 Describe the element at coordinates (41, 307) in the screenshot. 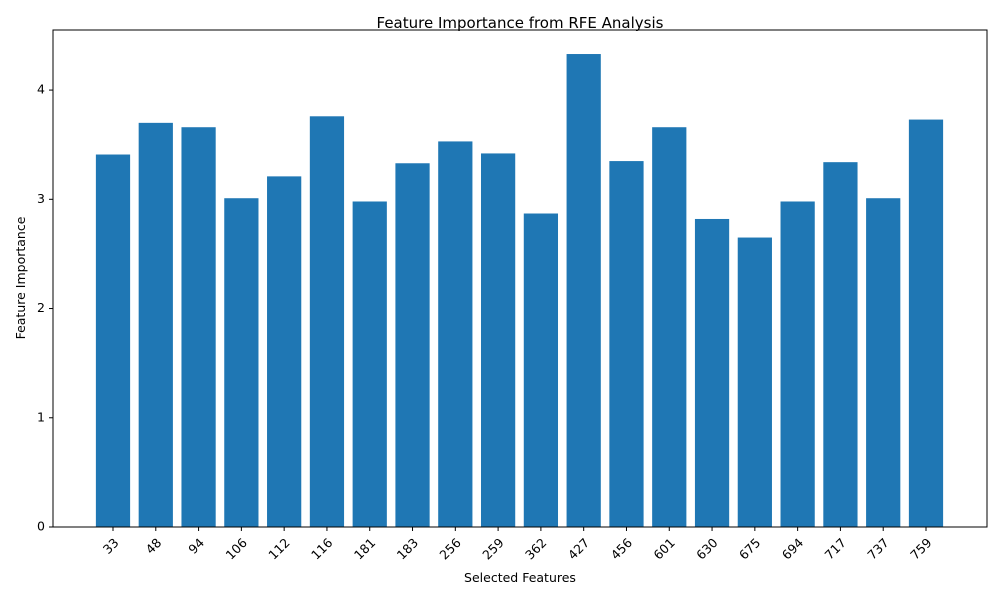

I see `y-tick-label: 2` at that location.